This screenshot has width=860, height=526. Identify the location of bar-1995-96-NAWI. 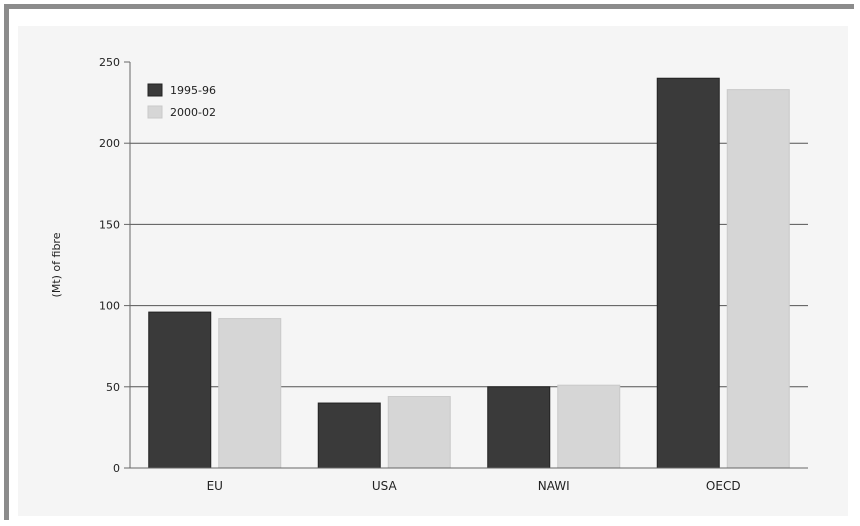
(519, 427).